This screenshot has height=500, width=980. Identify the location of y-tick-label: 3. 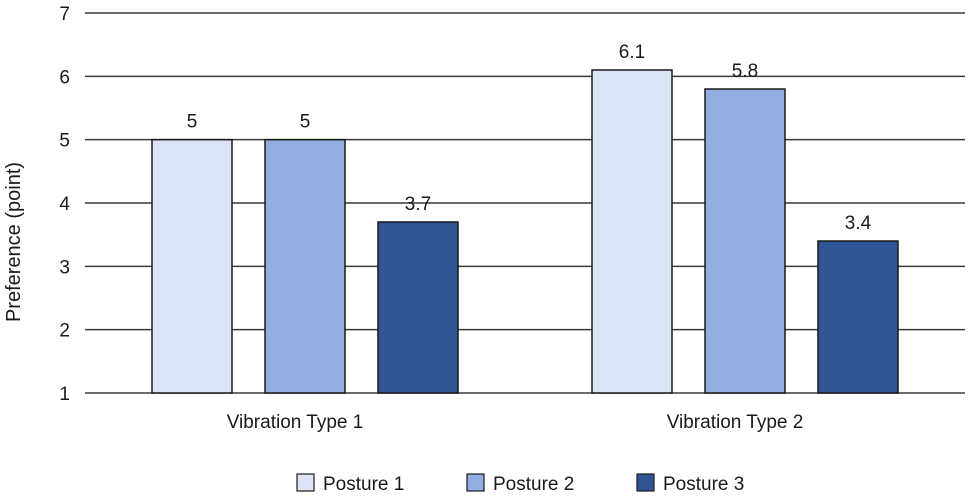
(64, 267).